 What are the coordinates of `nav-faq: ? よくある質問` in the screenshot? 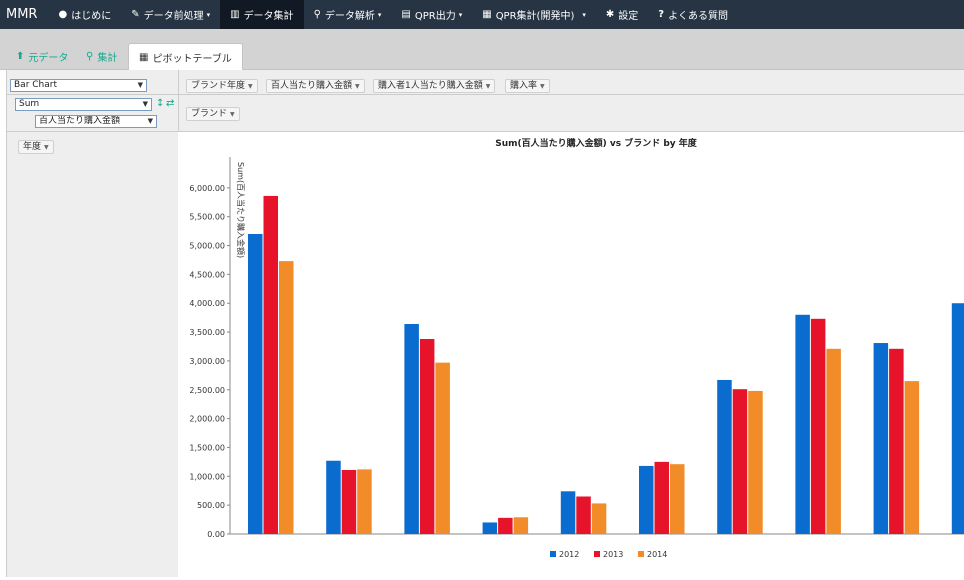 It's located at (693, 14).